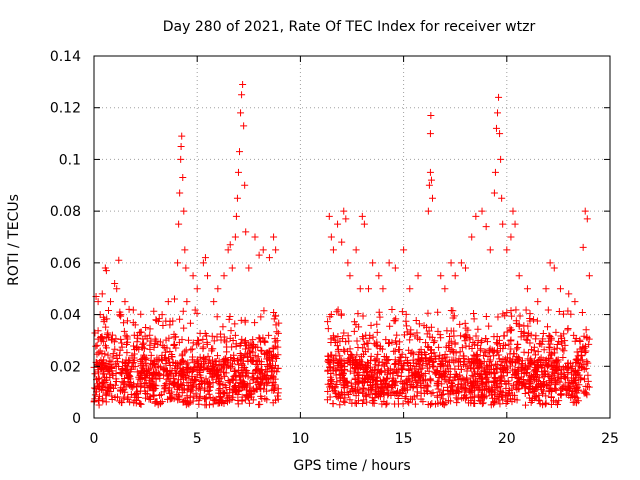 This screenshot has height=480, width=640. What do you see at coordinates (76, 419) in the screenshot?
I see `y-tick-label: 0` at bounding box center [76, 419].